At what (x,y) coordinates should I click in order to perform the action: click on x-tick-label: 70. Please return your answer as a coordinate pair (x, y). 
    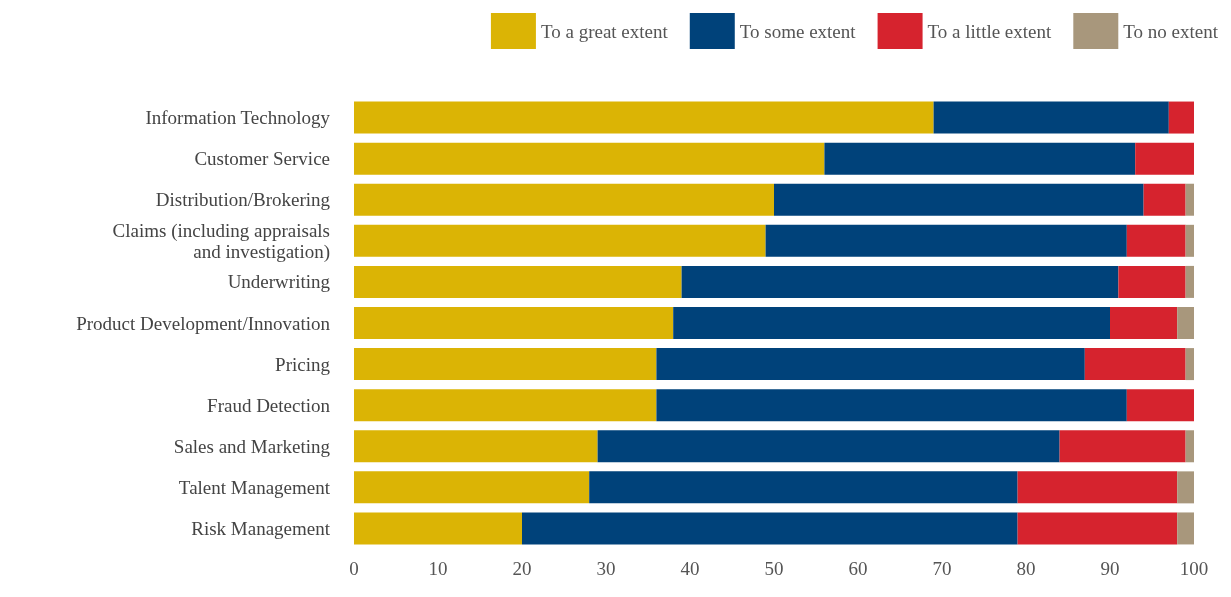
    Looking at the image, I should click on (942, 568).